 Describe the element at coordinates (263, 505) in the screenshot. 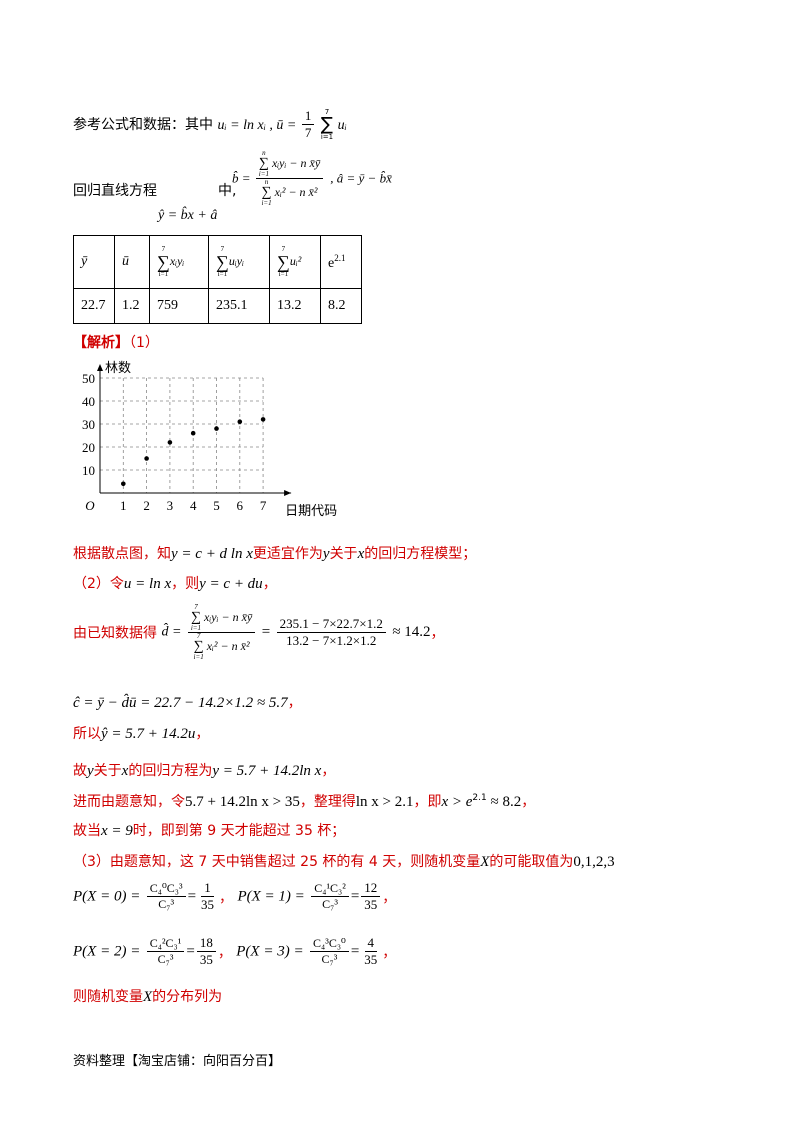

I see `x-tick-label: 7` at that location.